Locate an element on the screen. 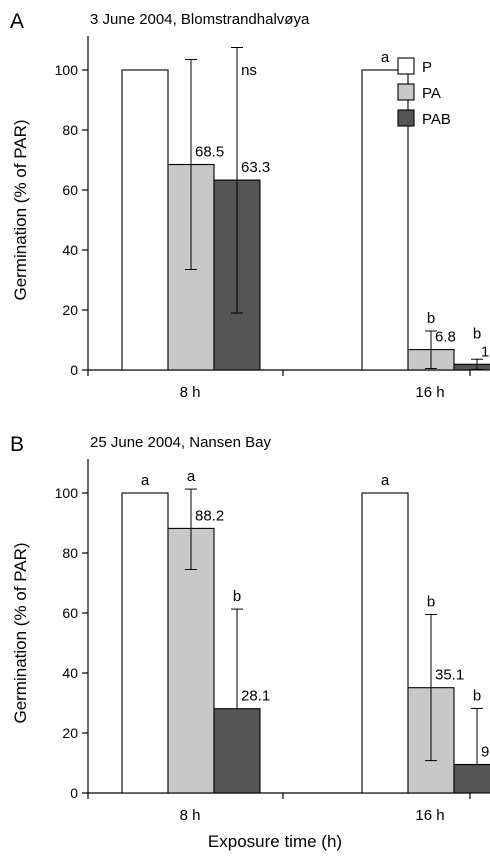 The height and width of the screenshot is (857, 490). value-label: 63.3 is located at coordinates (255, 167).